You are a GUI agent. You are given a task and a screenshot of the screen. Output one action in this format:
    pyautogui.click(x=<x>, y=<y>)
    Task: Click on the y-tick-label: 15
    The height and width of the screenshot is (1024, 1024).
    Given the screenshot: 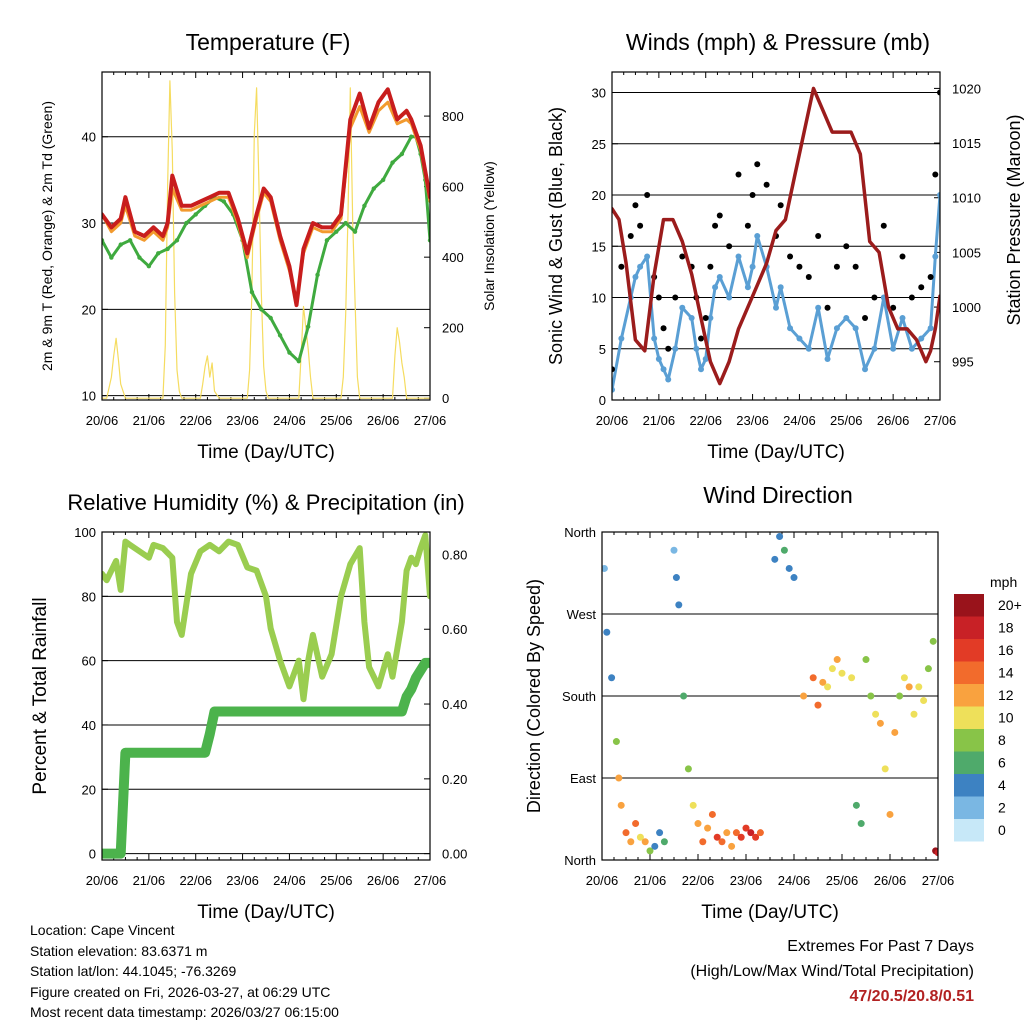 What is the action you would take?
    pyautogui.click(x=599, y=246)
    